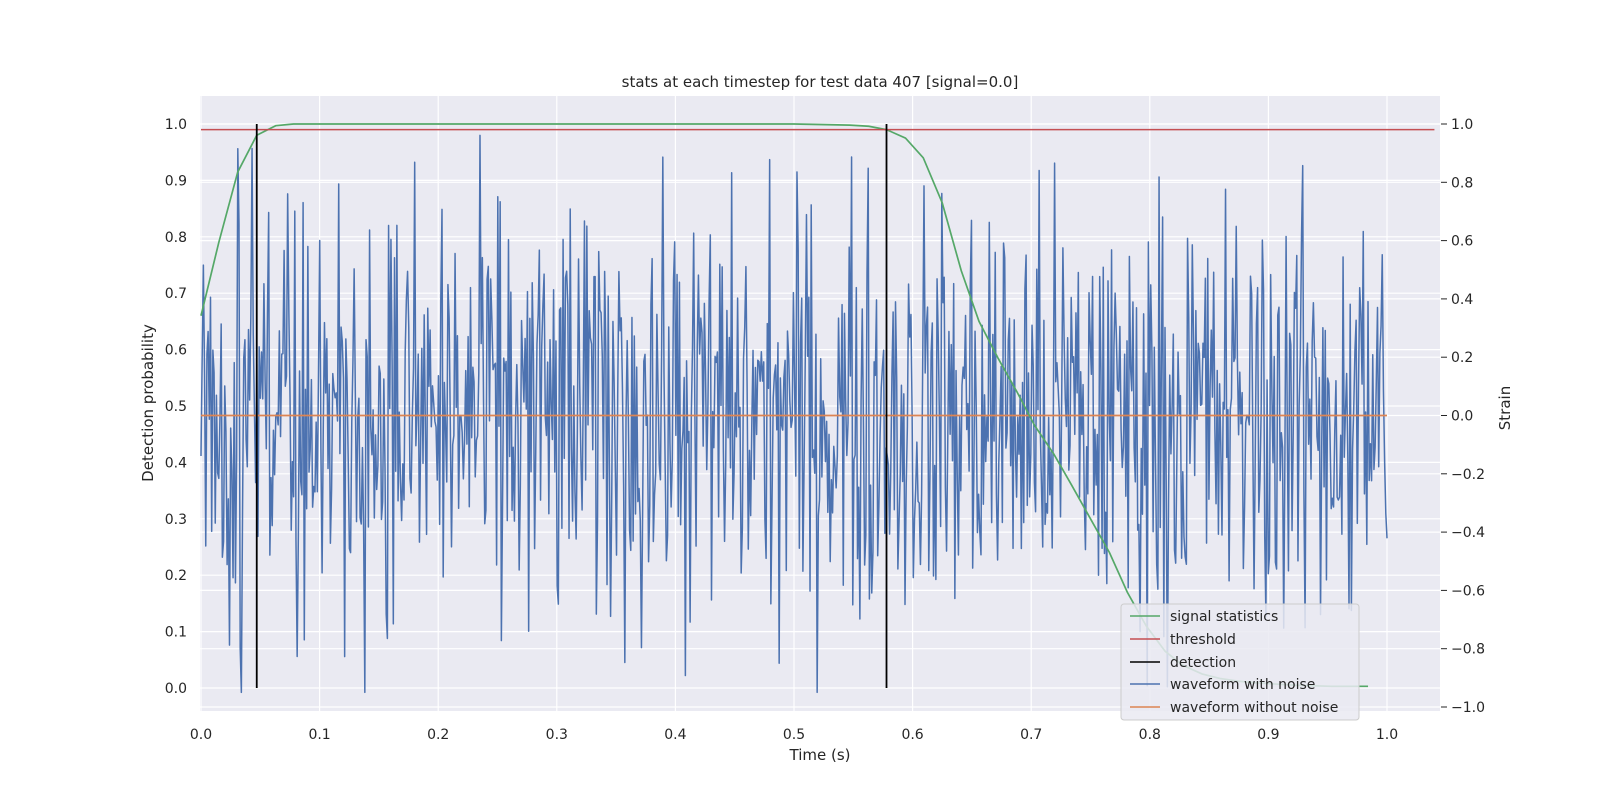  What do you see at coordinates (148, 403) in the screenshot?
I see `y-axis-label-left: Detection probability` at bounding box center [148, 403].